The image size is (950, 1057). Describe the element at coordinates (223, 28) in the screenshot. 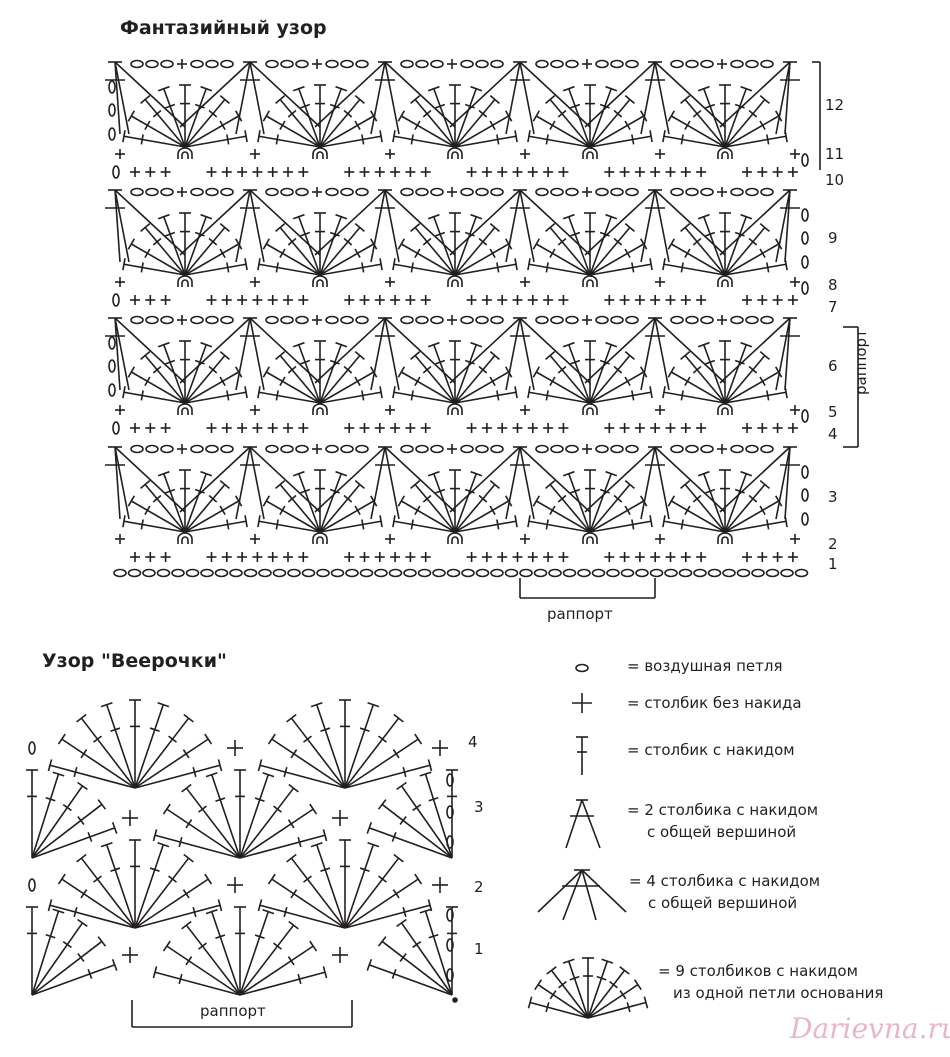

I see `top-chart-title: Фантазийный узор` at that location.